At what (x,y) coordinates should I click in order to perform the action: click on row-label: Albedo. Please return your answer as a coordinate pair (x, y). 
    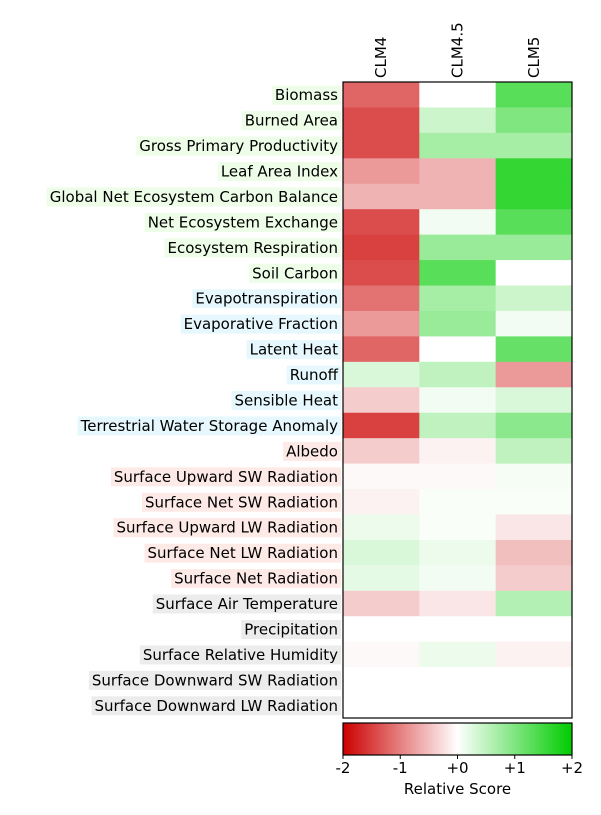
    Looking at the image, I should click on (312, 451).